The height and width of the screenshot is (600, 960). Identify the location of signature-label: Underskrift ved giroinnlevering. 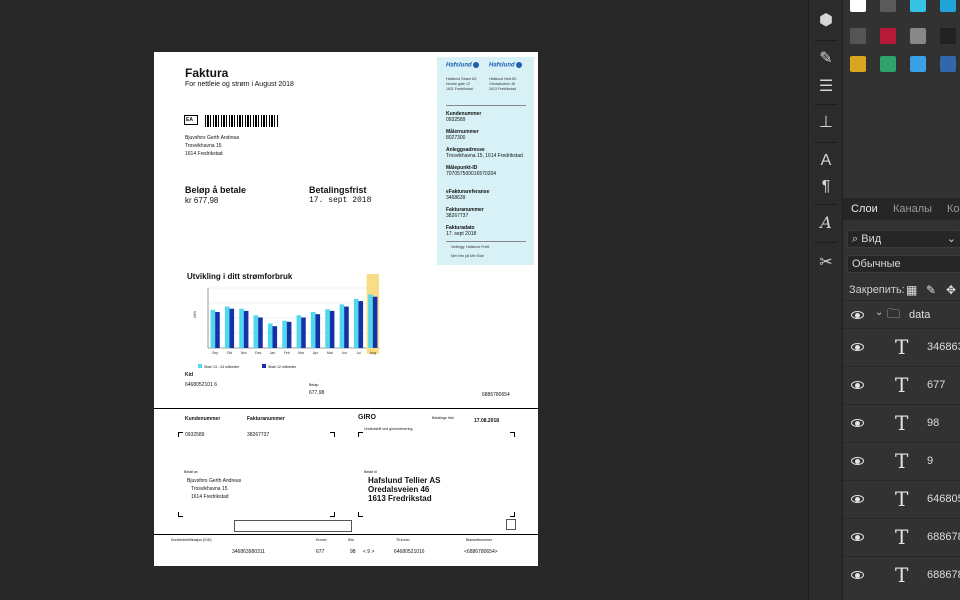
(388, 429).